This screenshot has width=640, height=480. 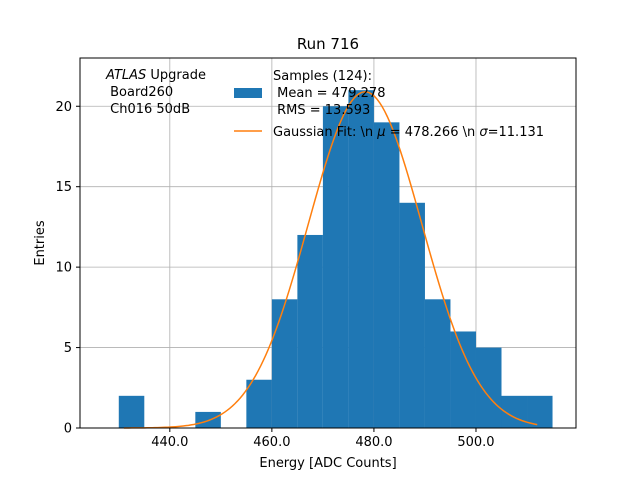 What do you see at coordinates (125, 75) in the screenshot?
I see `atlas-label-italic: ATLAS` at bounding box center [125, 75].